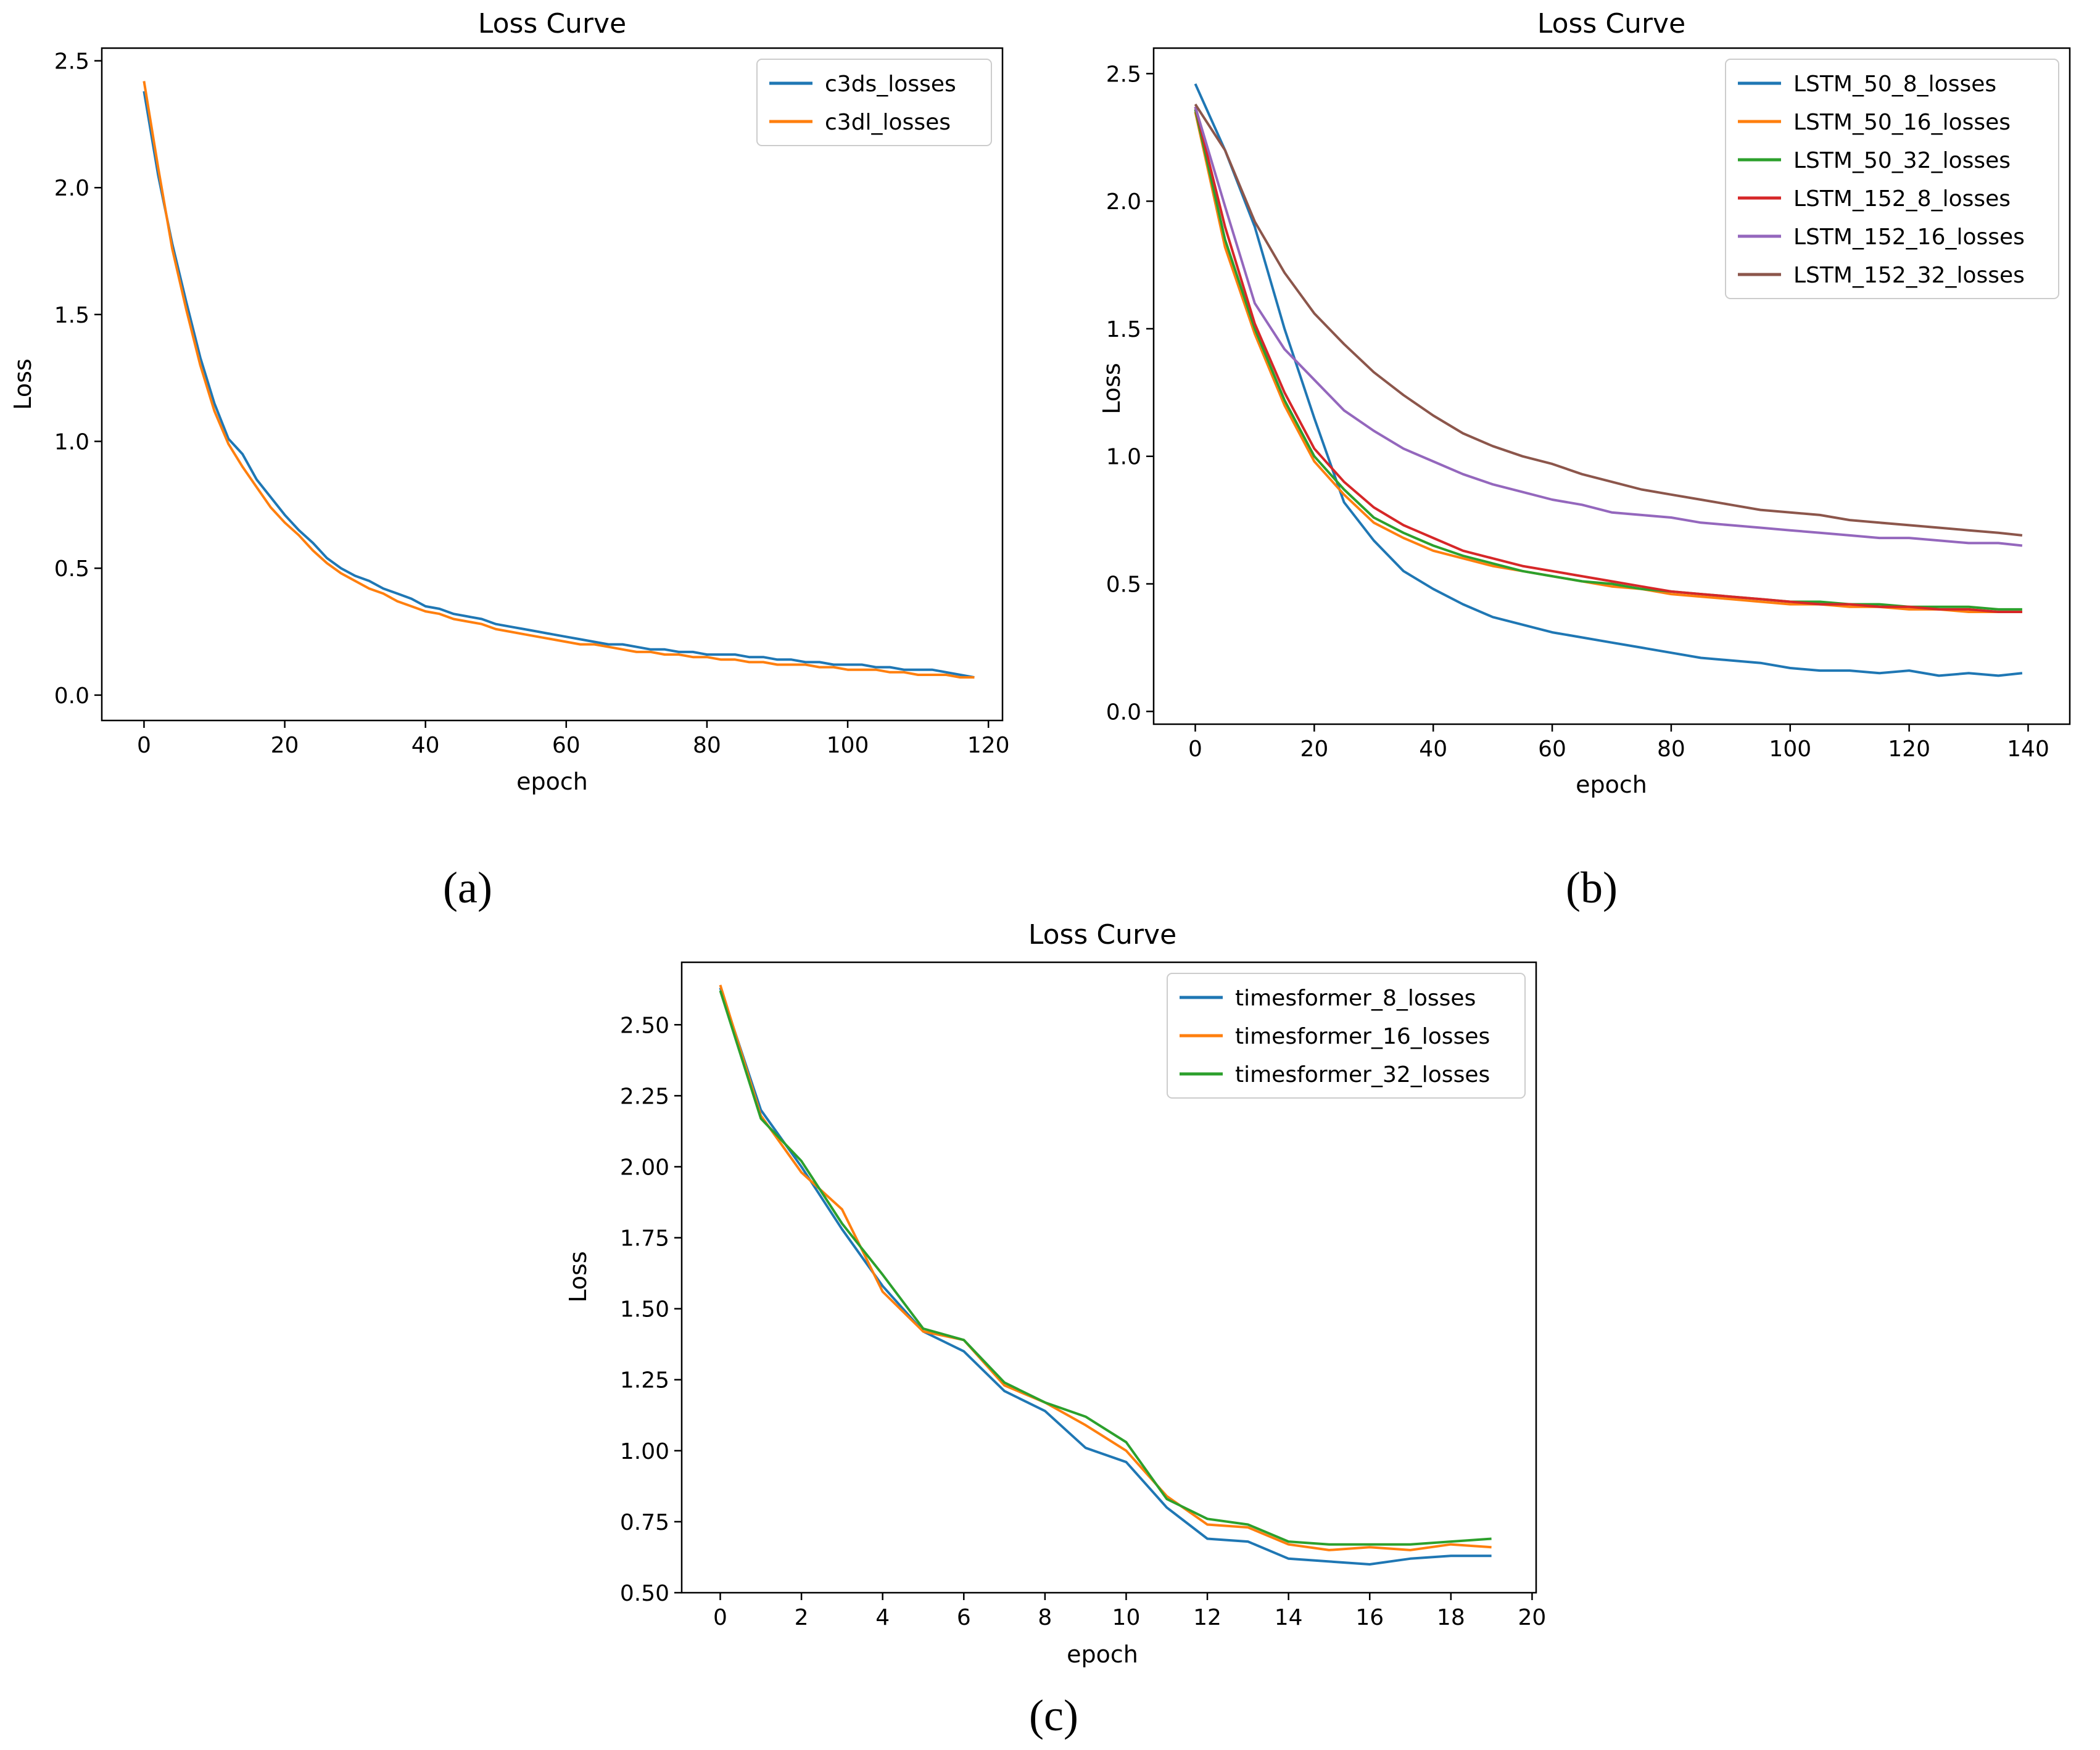  I want to click on x-tick-label: 4, so click(882, 1617).